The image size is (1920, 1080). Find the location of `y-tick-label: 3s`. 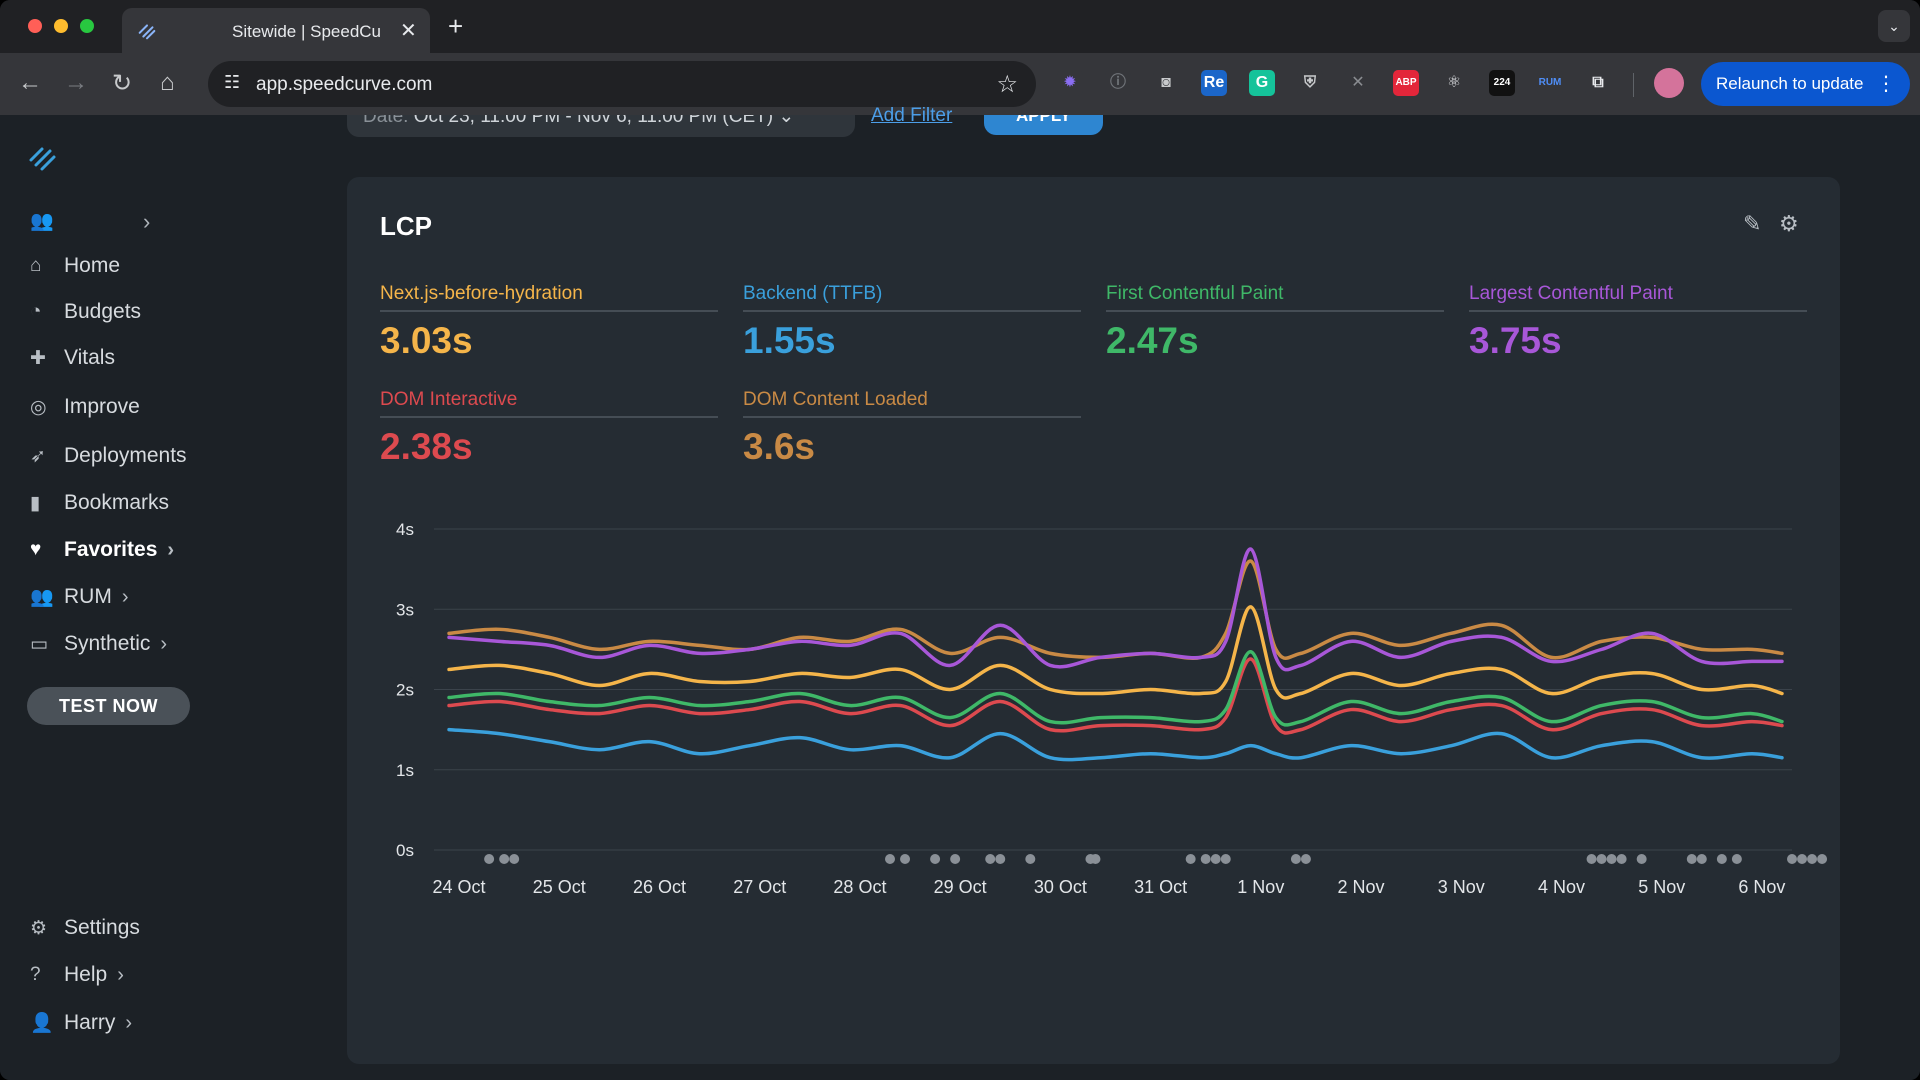

y-tick-label: 3s is located at coordinates (405, 609).